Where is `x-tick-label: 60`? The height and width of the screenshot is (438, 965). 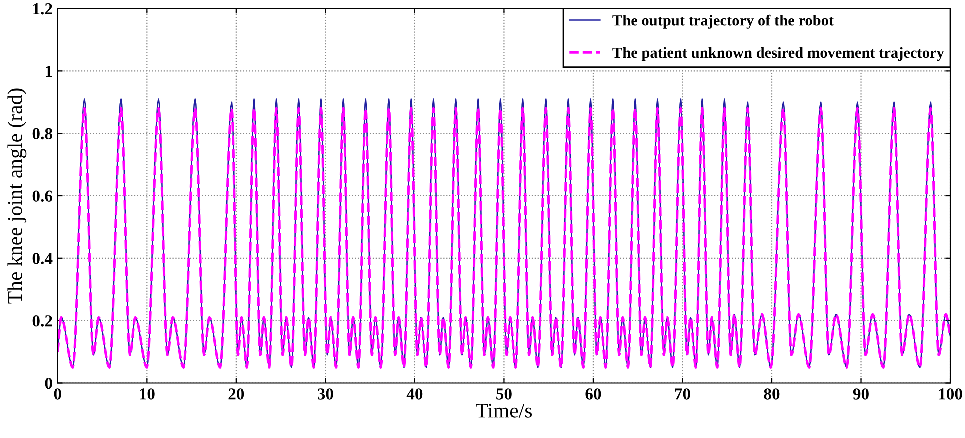 x-tick-label: 60 is located at coordinates (594, 394).